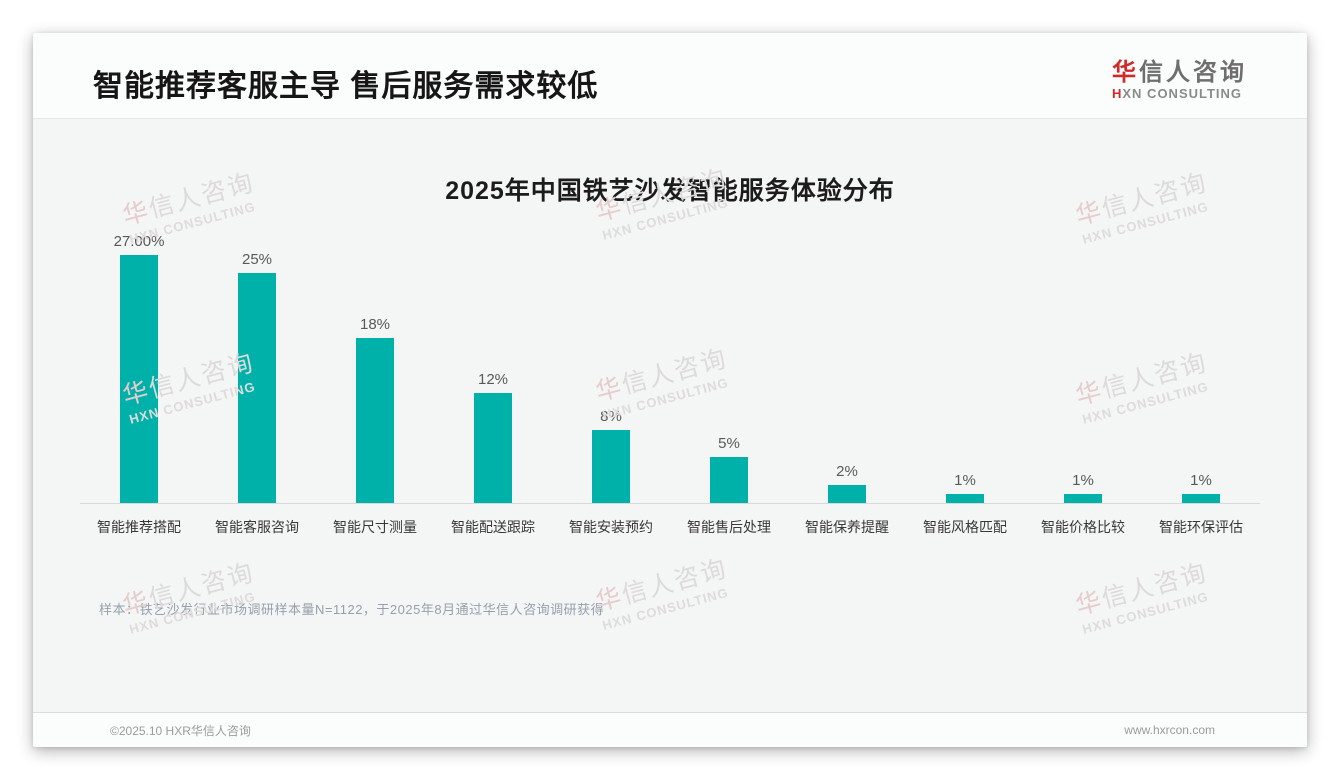 This screenshot has width=1340, height=780. I want to click on website-url: www.hxrcon.com, so click(1169, 730).